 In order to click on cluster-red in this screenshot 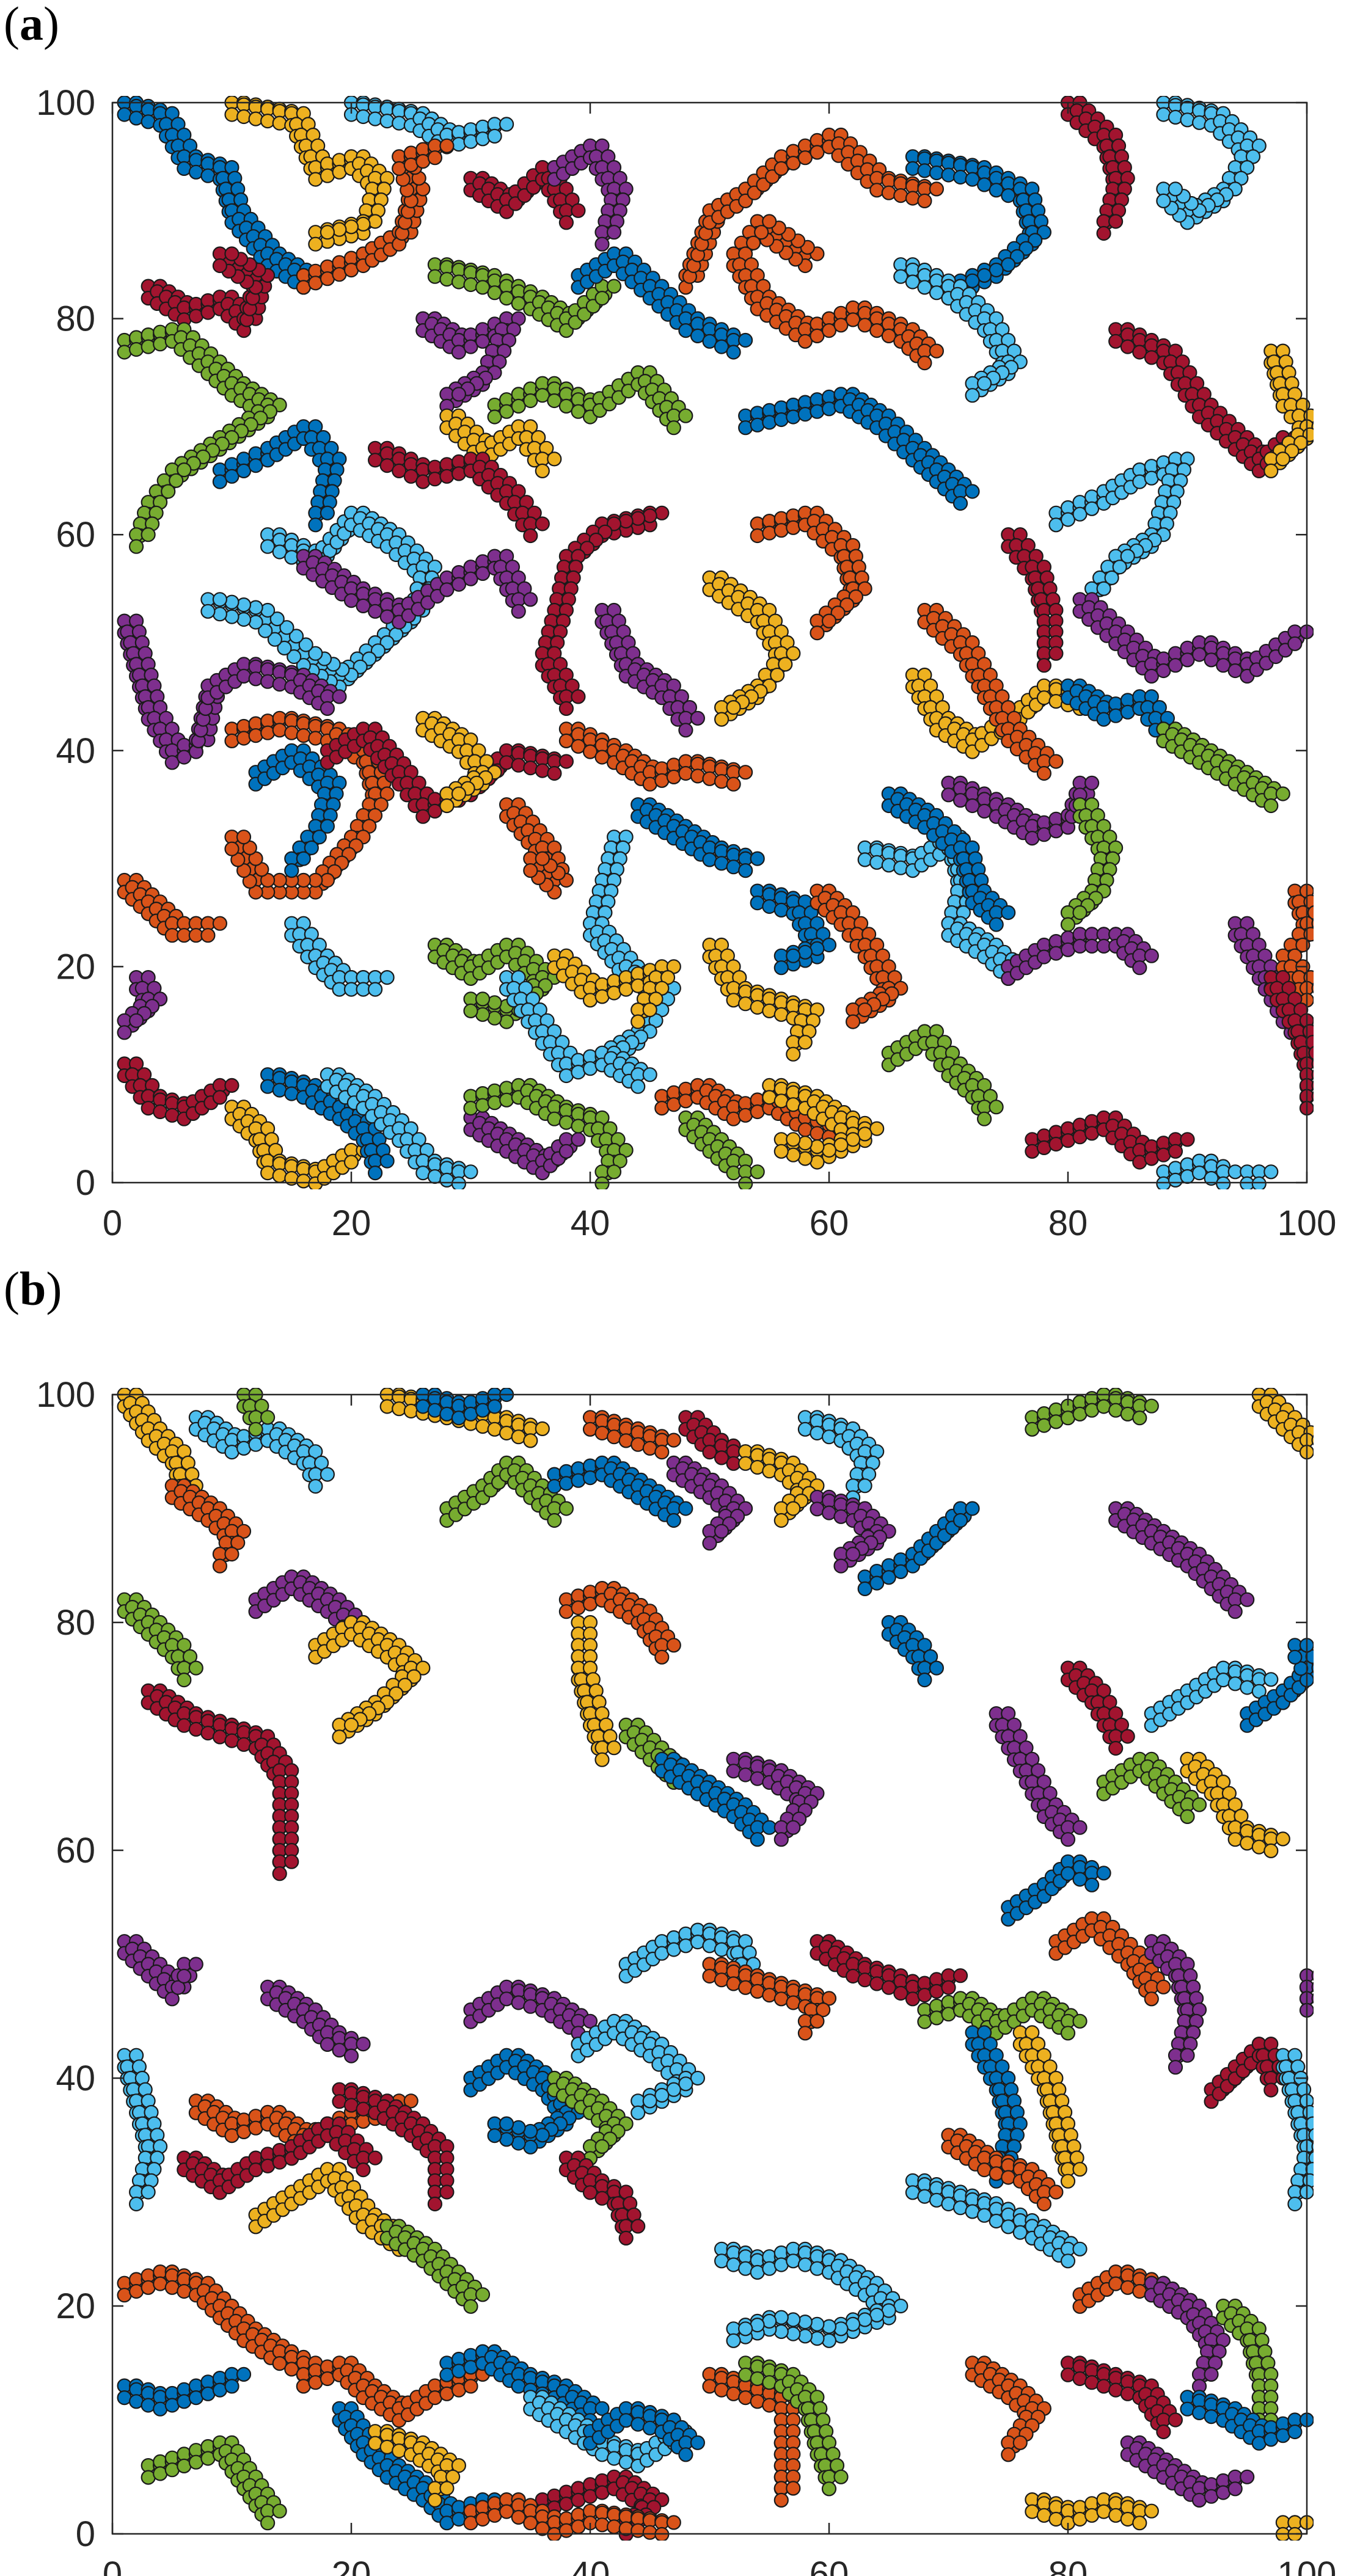, I will do `click(220, 1782)`.